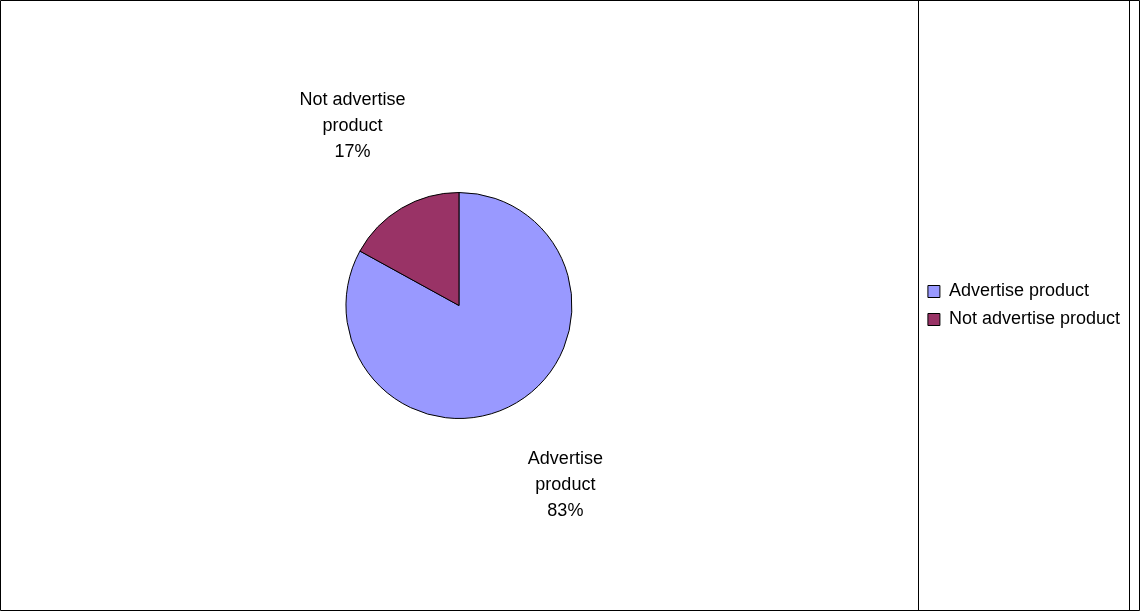 This screenshot has height=611, width=1140. I want to click on data-label: 83%, so click(565, 510).